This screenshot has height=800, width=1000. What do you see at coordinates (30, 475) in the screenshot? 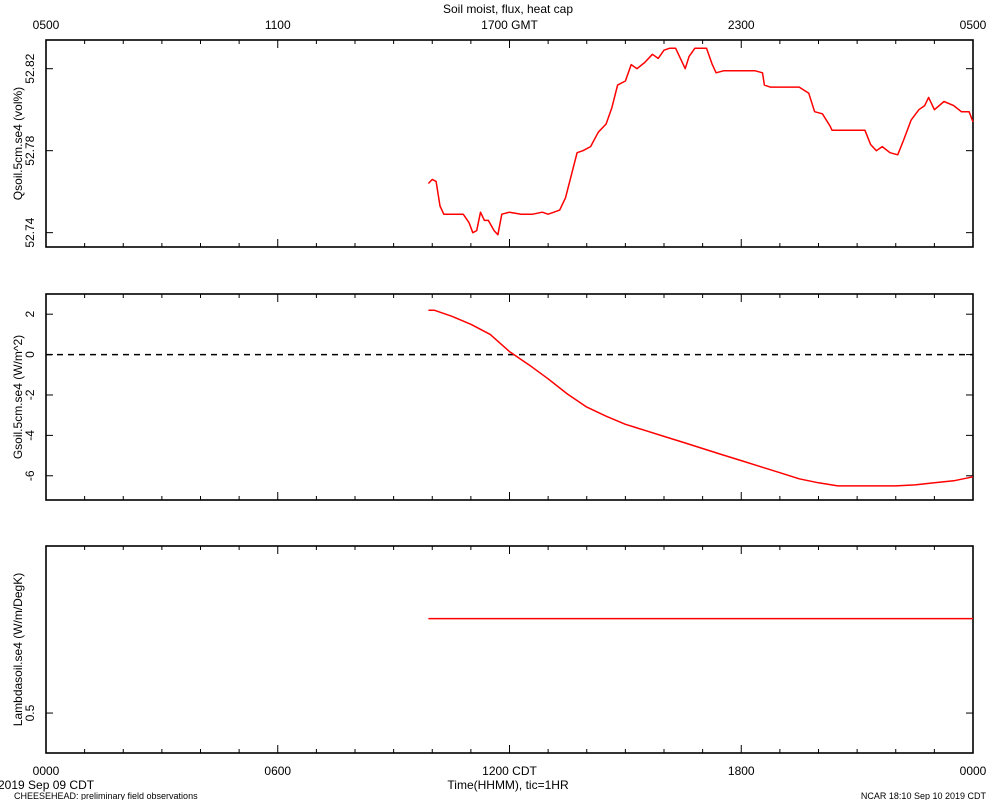
I see `y-tick-label: -6` at bounding box center [30, 475].